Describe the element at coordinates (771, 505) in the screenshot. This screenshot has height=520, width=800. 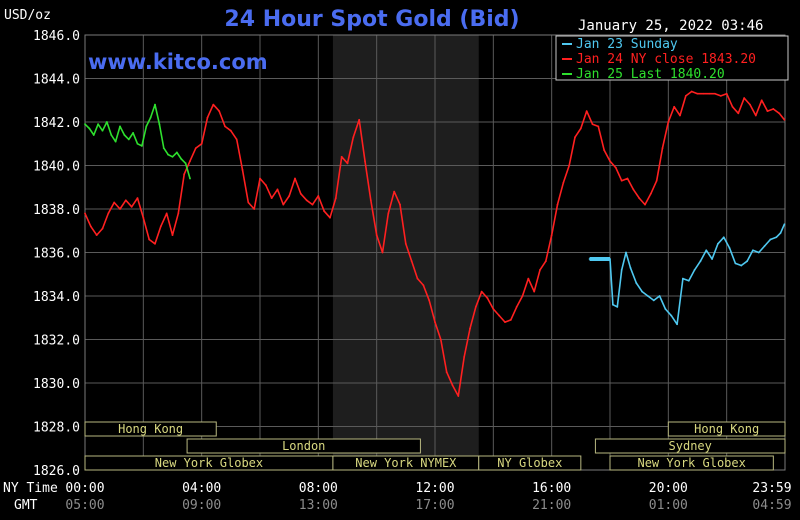
I see `x-tick-label-gmt: 04:59` at that location.